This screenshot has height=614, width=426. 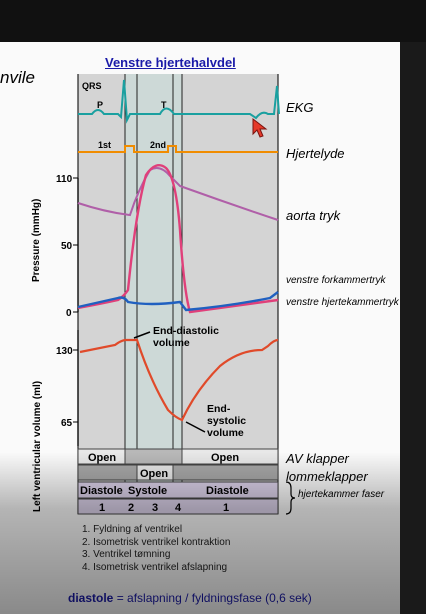 What do you see at coordinates (104, 145) in the screenshot?
I see `first-sound-label: 1st` at bounding box center [104, 145].